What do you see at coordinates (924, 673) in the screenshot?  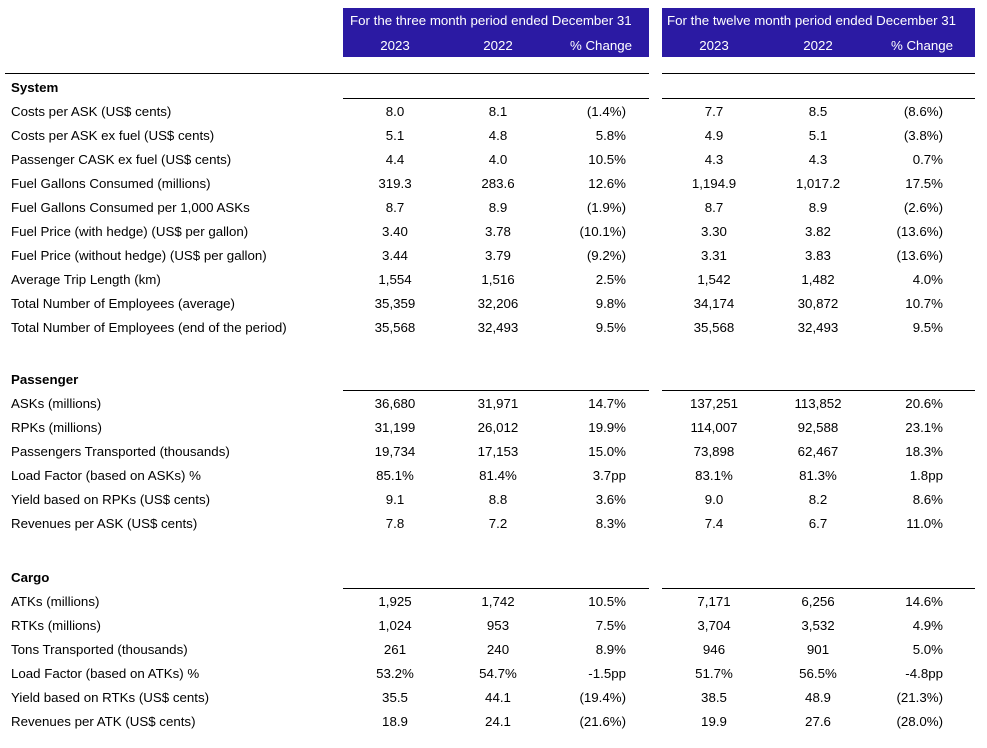 I see `pct-change-cell: -4.8pp` at bounding box center [924, 673].